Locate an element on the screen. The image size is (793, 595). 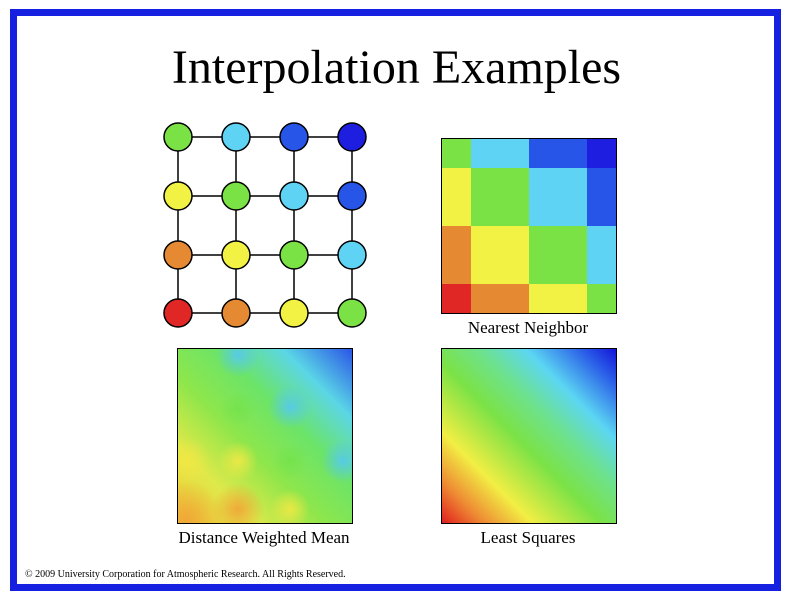
distance-weighted-image is located at coordinates (265, 436).